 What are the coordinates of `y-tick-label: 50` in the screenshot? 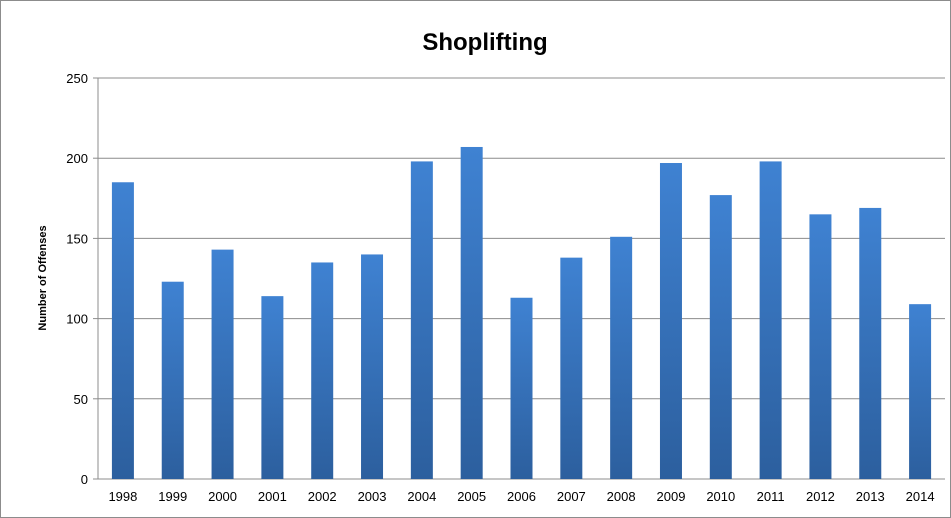 It's located at (81, 399).